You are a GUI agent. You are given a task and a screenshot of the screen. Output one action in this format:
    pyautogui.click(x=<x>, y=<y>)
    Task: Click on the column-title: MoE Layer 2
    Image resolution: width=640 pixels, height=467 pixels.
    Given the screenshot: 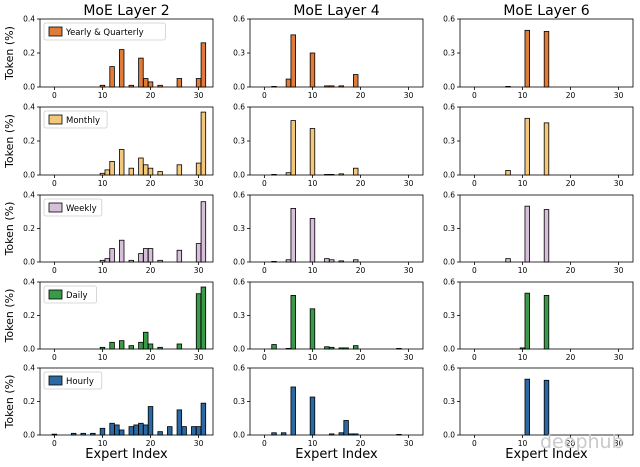 What is the action you would take?
    pyautogui.click(x=126, y=11)
    